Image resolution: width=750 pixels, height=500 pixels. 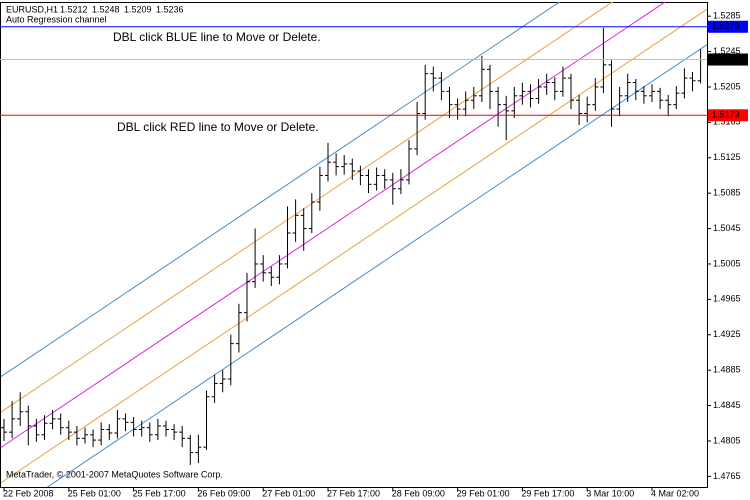 I want to click on y-tick-label: 1.4805, so click(x=727, y=440).